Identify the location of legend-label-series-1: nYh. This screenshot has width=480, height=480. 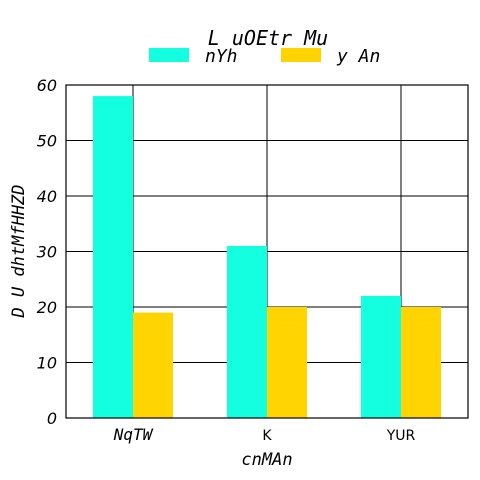
(221, 56).